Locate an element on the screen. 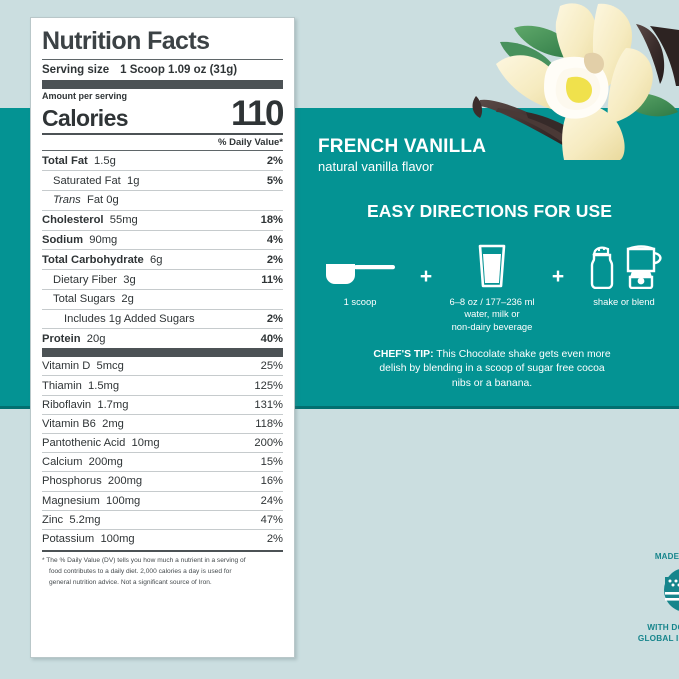 The image size is (679, 679). micronutrient-row: Zinc 5.2mg 47% is located at coordinates (162, 520).